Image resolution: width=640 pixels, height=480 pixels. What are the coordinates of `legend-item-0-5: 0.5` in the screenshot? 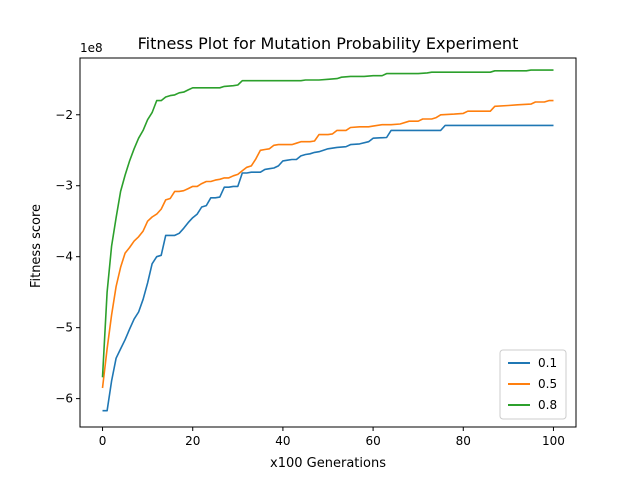 It's located at (532, 384).